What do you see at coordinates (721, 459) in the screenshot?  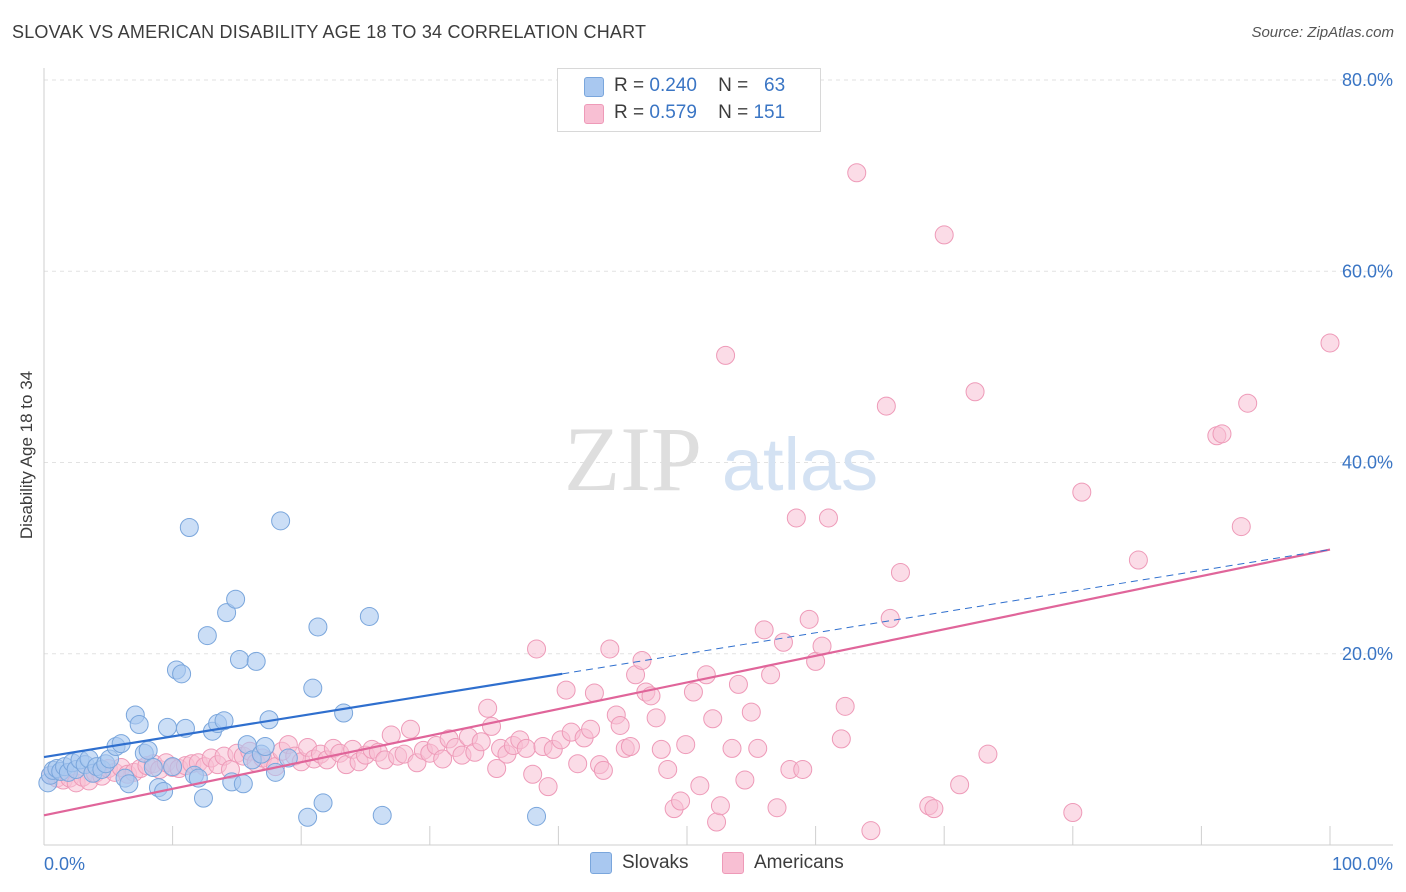 I see `watermark: ZIP atlas` at bounding box center [721, 459].